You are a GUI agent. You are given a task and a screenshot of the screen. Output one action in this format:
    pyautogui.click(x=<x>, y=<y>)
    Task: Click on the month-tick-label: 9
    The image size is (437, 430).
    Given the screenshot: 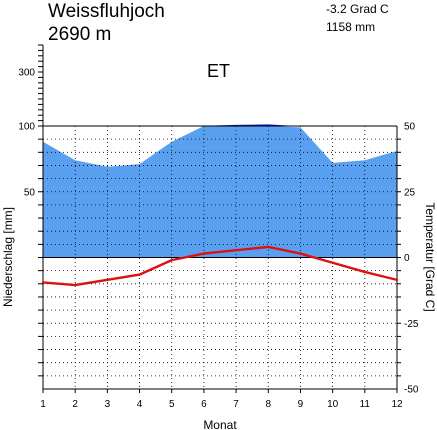 What is the action you would take?
    pyautogui.click(x=301, y=404)
    